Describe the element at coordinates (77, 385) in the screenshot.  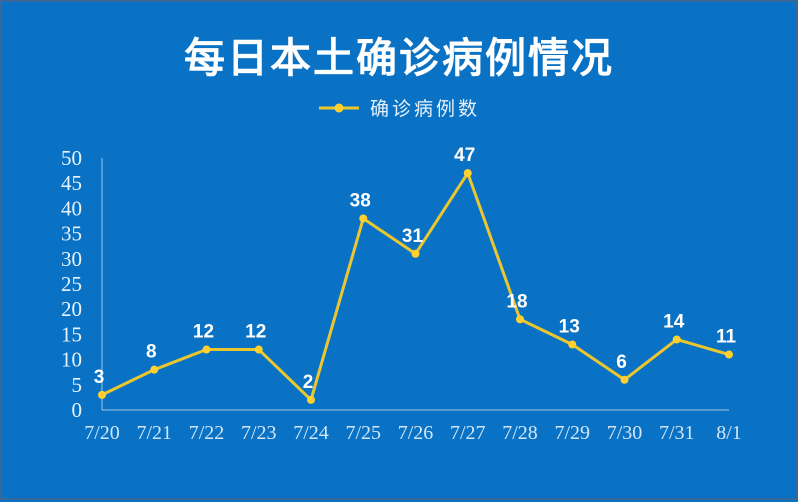
I see `y-tick-label: 5` at that location.